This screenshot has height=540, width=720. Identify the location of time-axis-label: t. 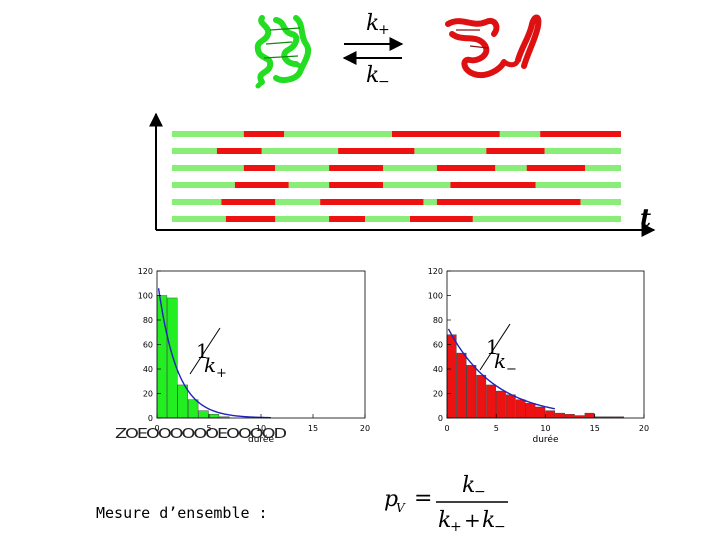
(645, 217).